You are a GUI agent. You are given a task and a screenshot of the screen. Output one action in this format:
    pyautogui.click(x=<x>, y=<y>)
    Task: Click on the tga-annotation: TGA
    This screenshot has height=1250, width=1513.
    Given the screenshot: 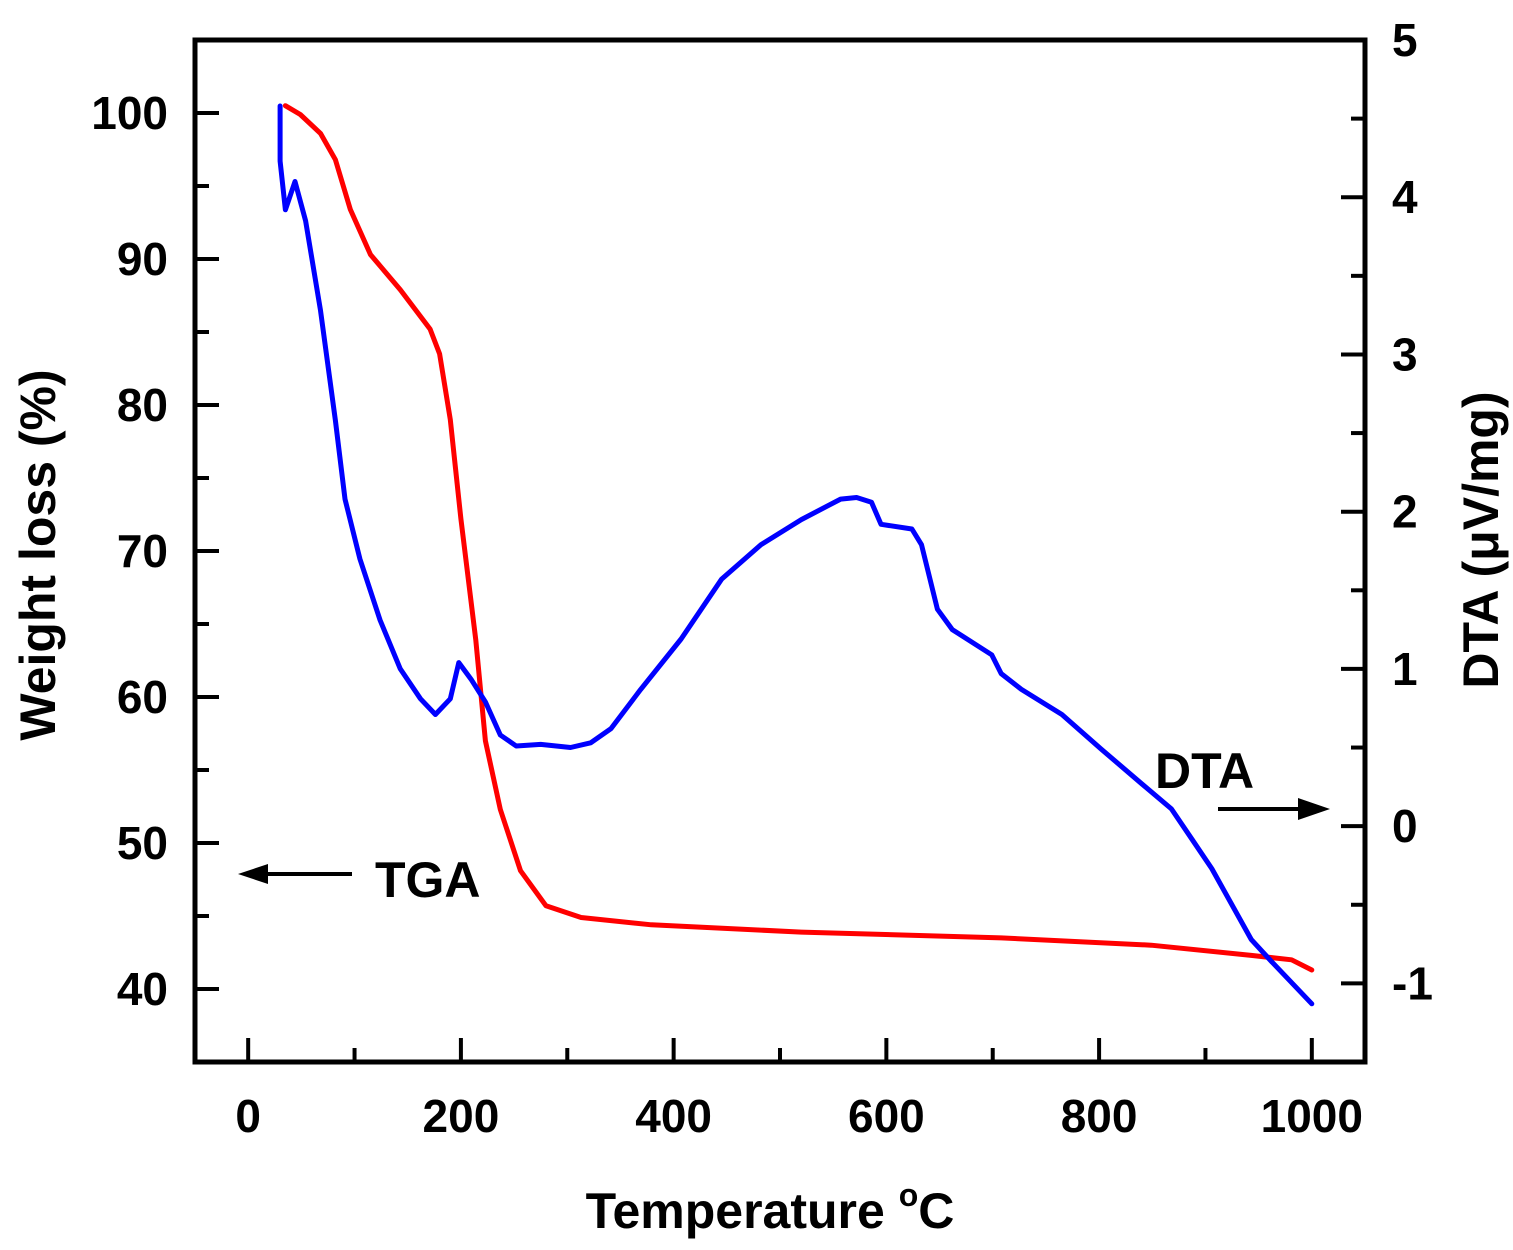 What is the action you would take?
    pyautogui.click(x=428, y=880)
    